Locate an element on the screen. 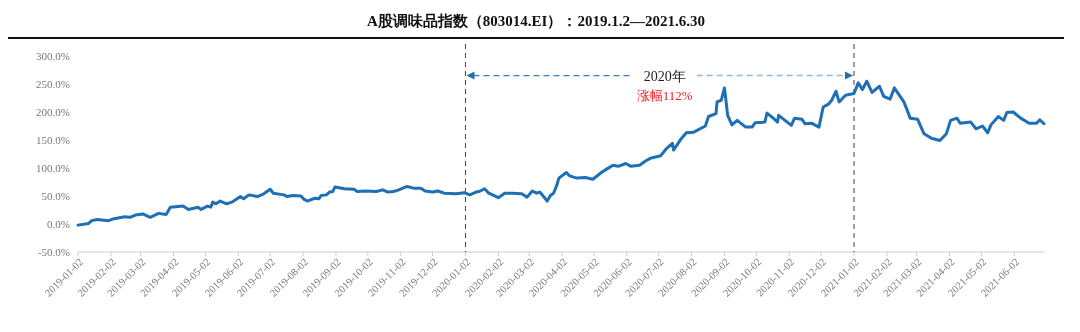  annotation: 涨幅112% is located at coordinates (664, 96).